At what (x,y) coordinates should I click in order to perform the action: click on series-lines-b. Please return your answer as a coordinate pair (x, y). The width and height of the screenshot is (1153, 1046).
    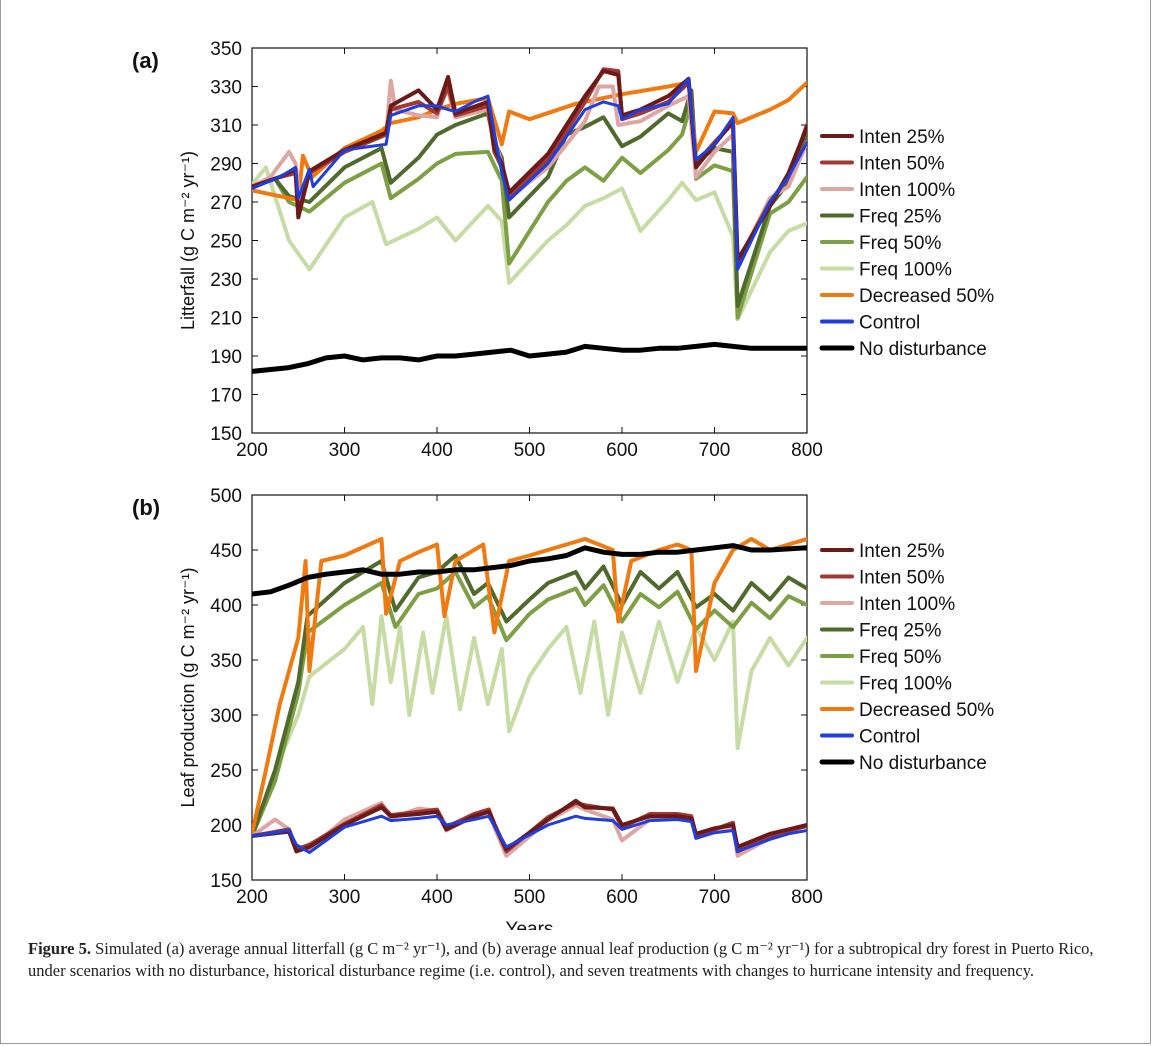
    Looking at the image, I should click on (529, 697).